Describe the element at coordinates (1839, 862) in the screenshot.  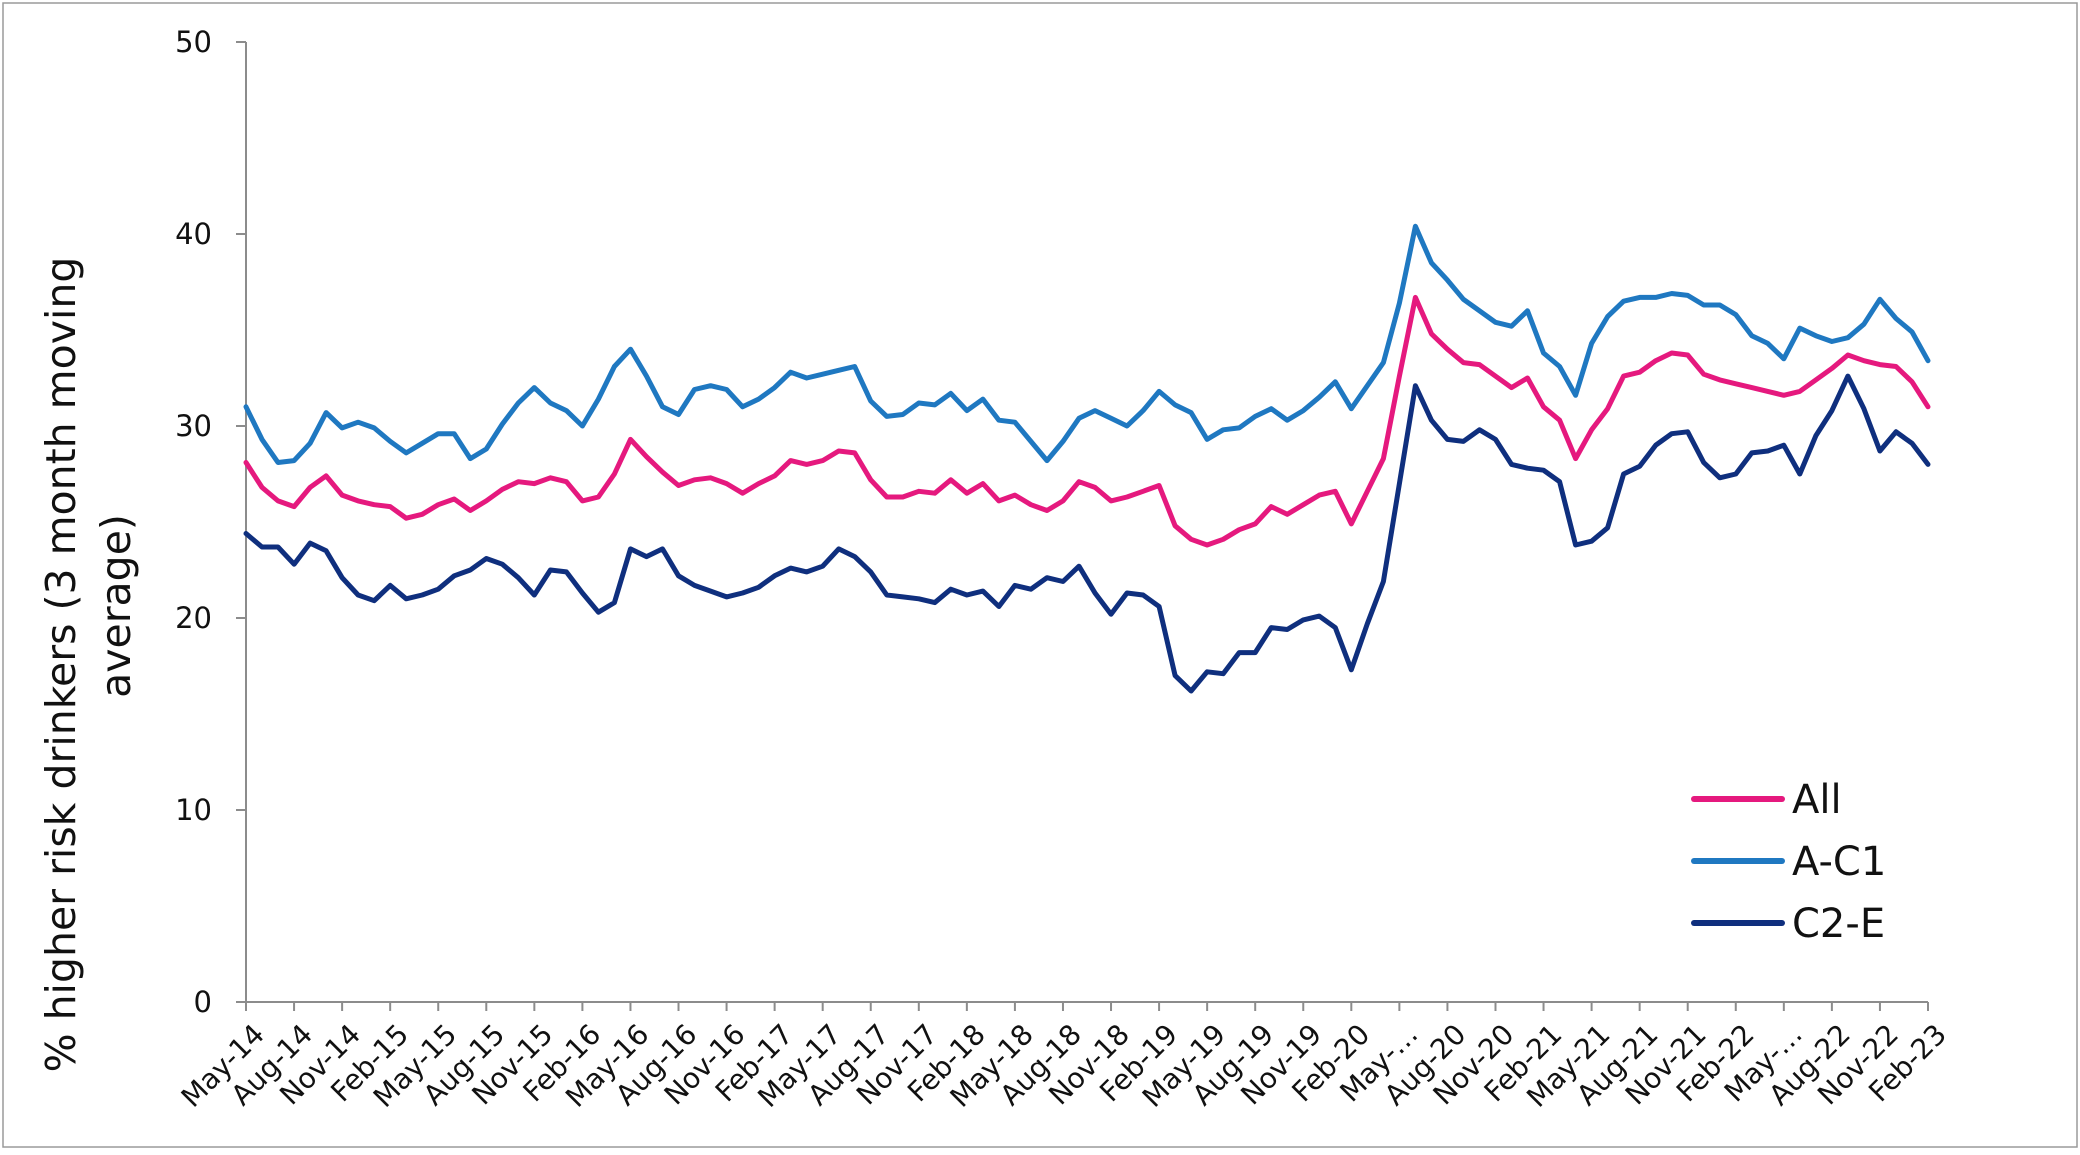
I see `legend-label-a-c1: A-C1` at that location.